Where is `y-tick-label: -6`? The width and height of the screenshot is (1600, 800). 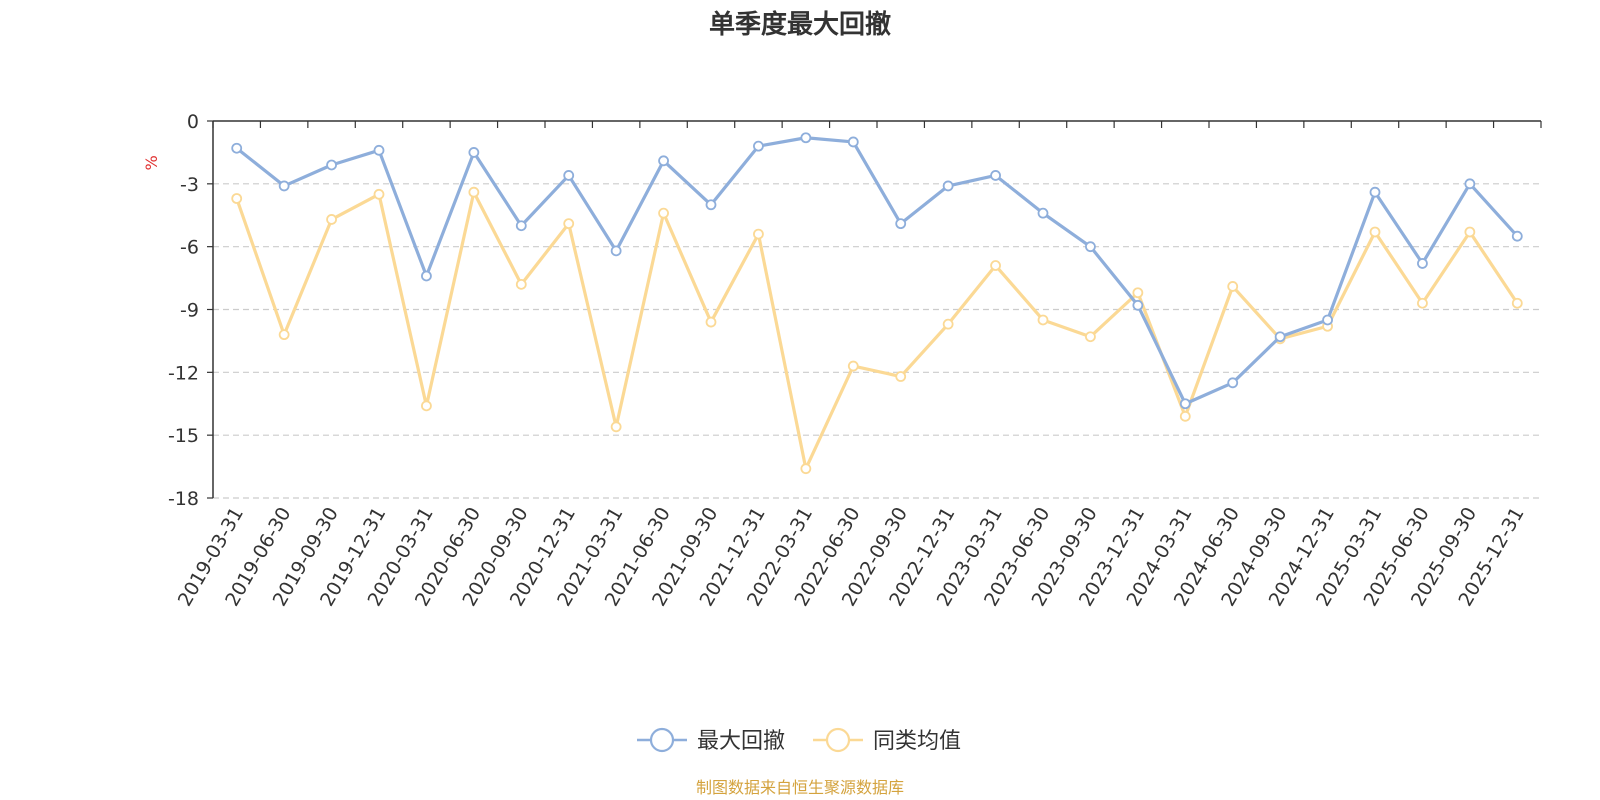
y-tick-label: -6 is located at coordinates (189, 248).